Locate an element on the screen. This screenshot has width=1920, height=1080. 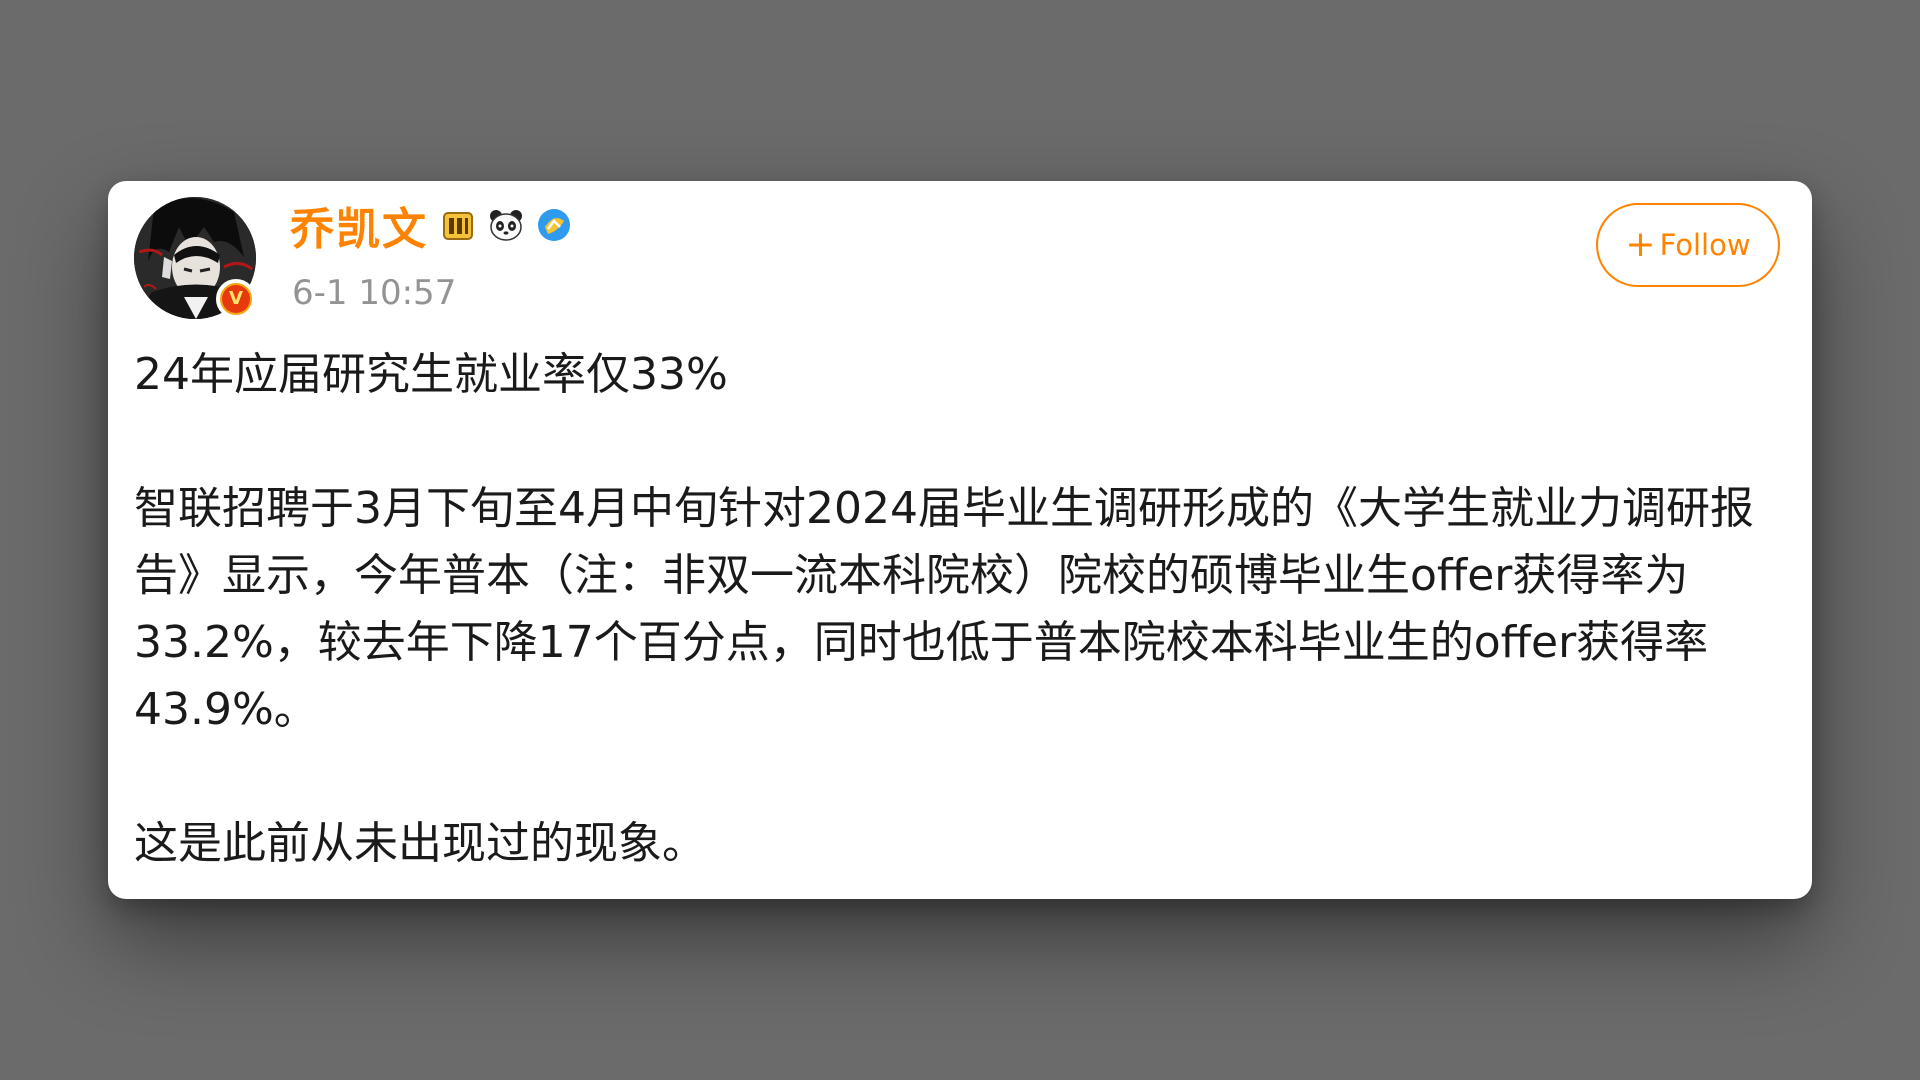
verified-v-letter: V is located at coordinates (236, 299).